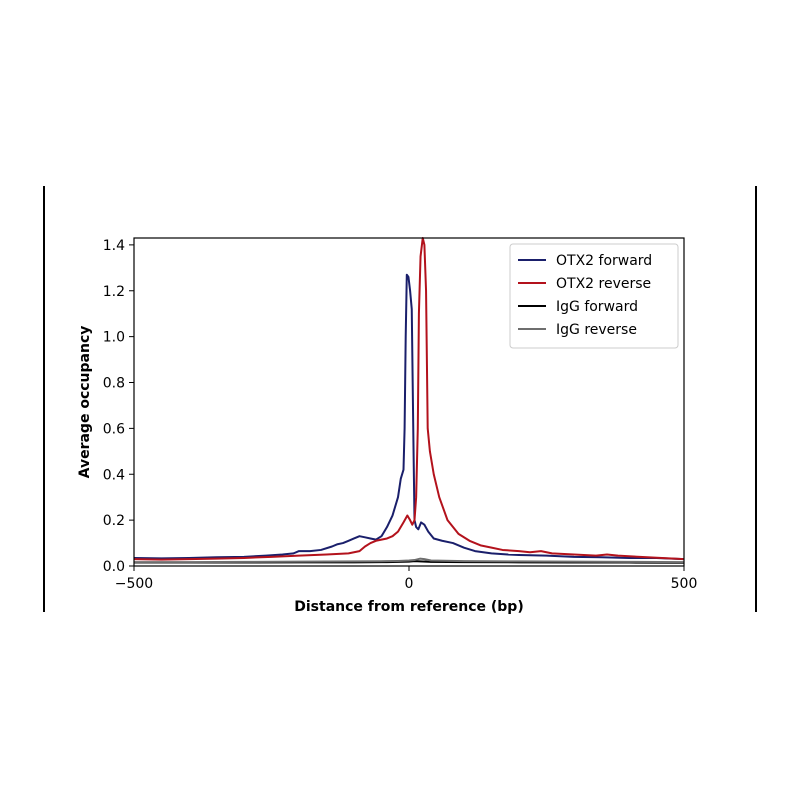  Describe the element at coordinates (114, 429) in the screenshot. I see `y-tick-label: 0.6` at that location.